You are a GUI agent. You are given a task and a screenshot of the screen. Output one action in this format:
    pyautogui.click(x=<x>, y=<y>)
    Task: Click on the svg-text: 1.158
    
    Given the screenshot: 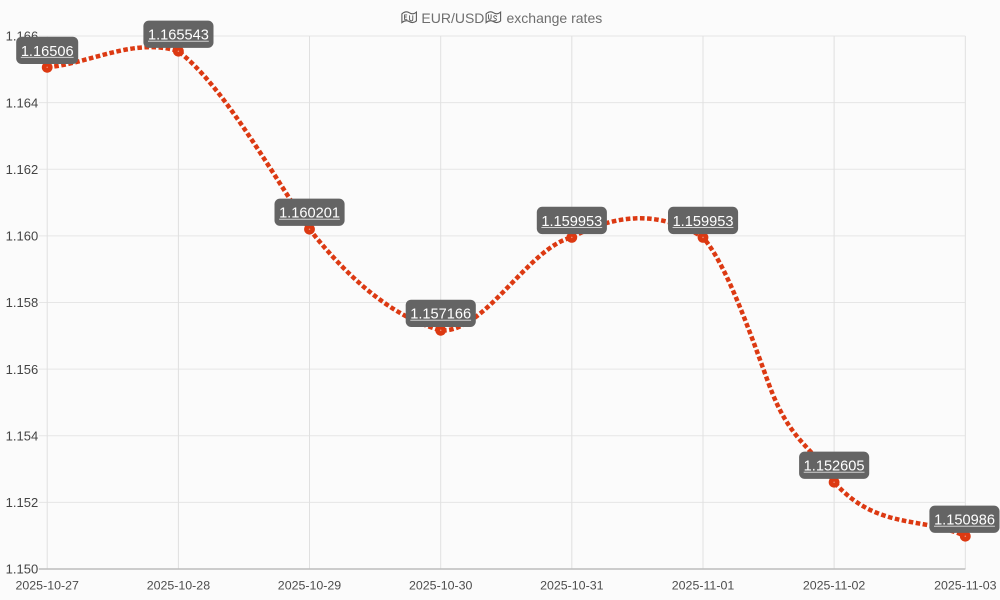 What is the action you would take?
    pyautogui.click(x=22, y=302)
    